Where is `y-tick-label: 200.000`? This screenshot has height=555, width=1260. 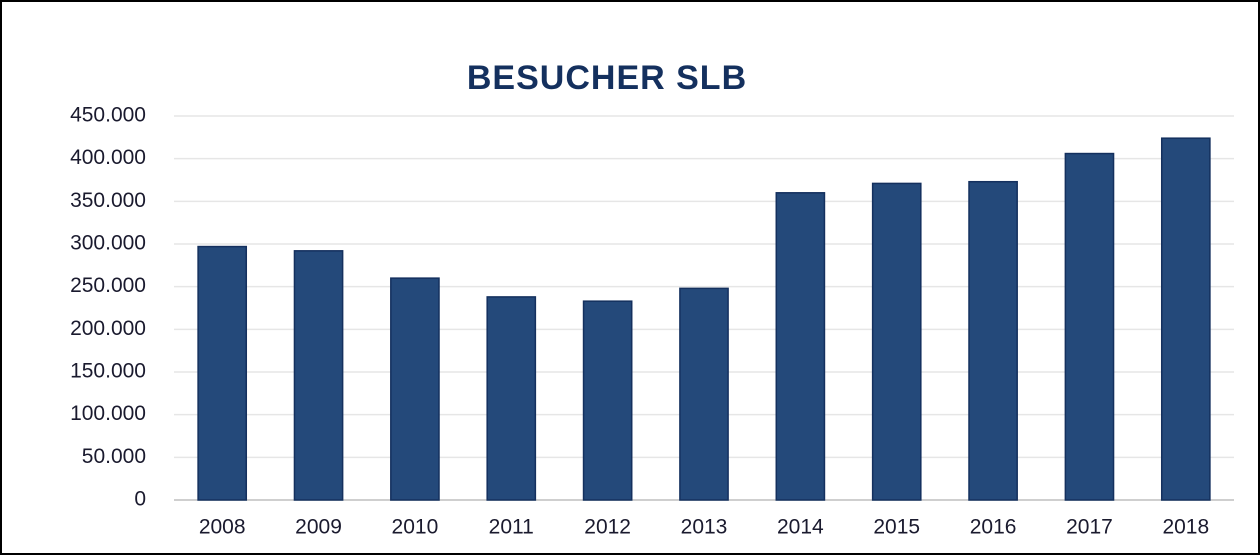 y-tick-label: 200.000 is located at coordinates (108, 328).